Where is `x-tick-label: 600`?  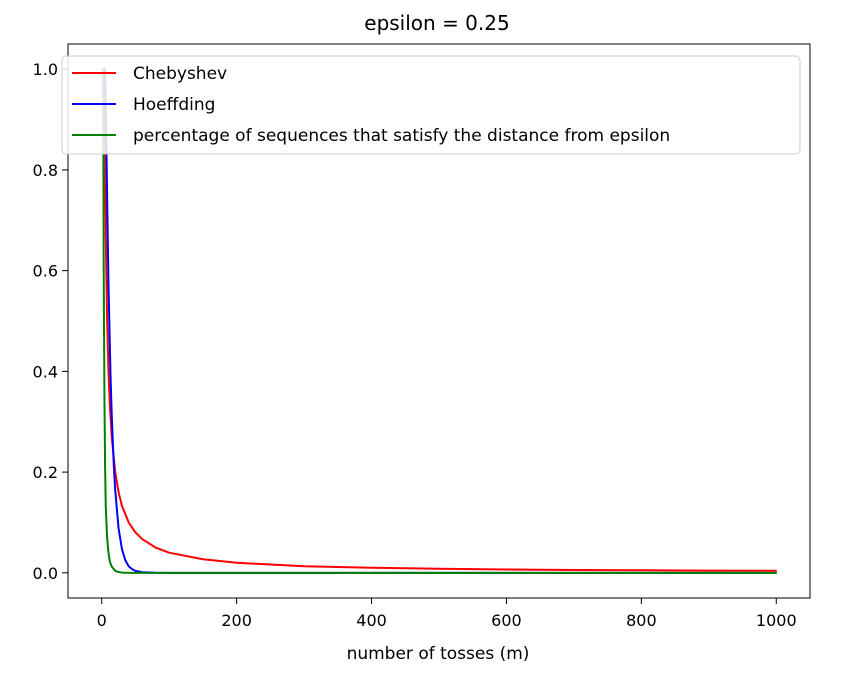 x-tick-label: 600 is located at coordinates (506, 620).